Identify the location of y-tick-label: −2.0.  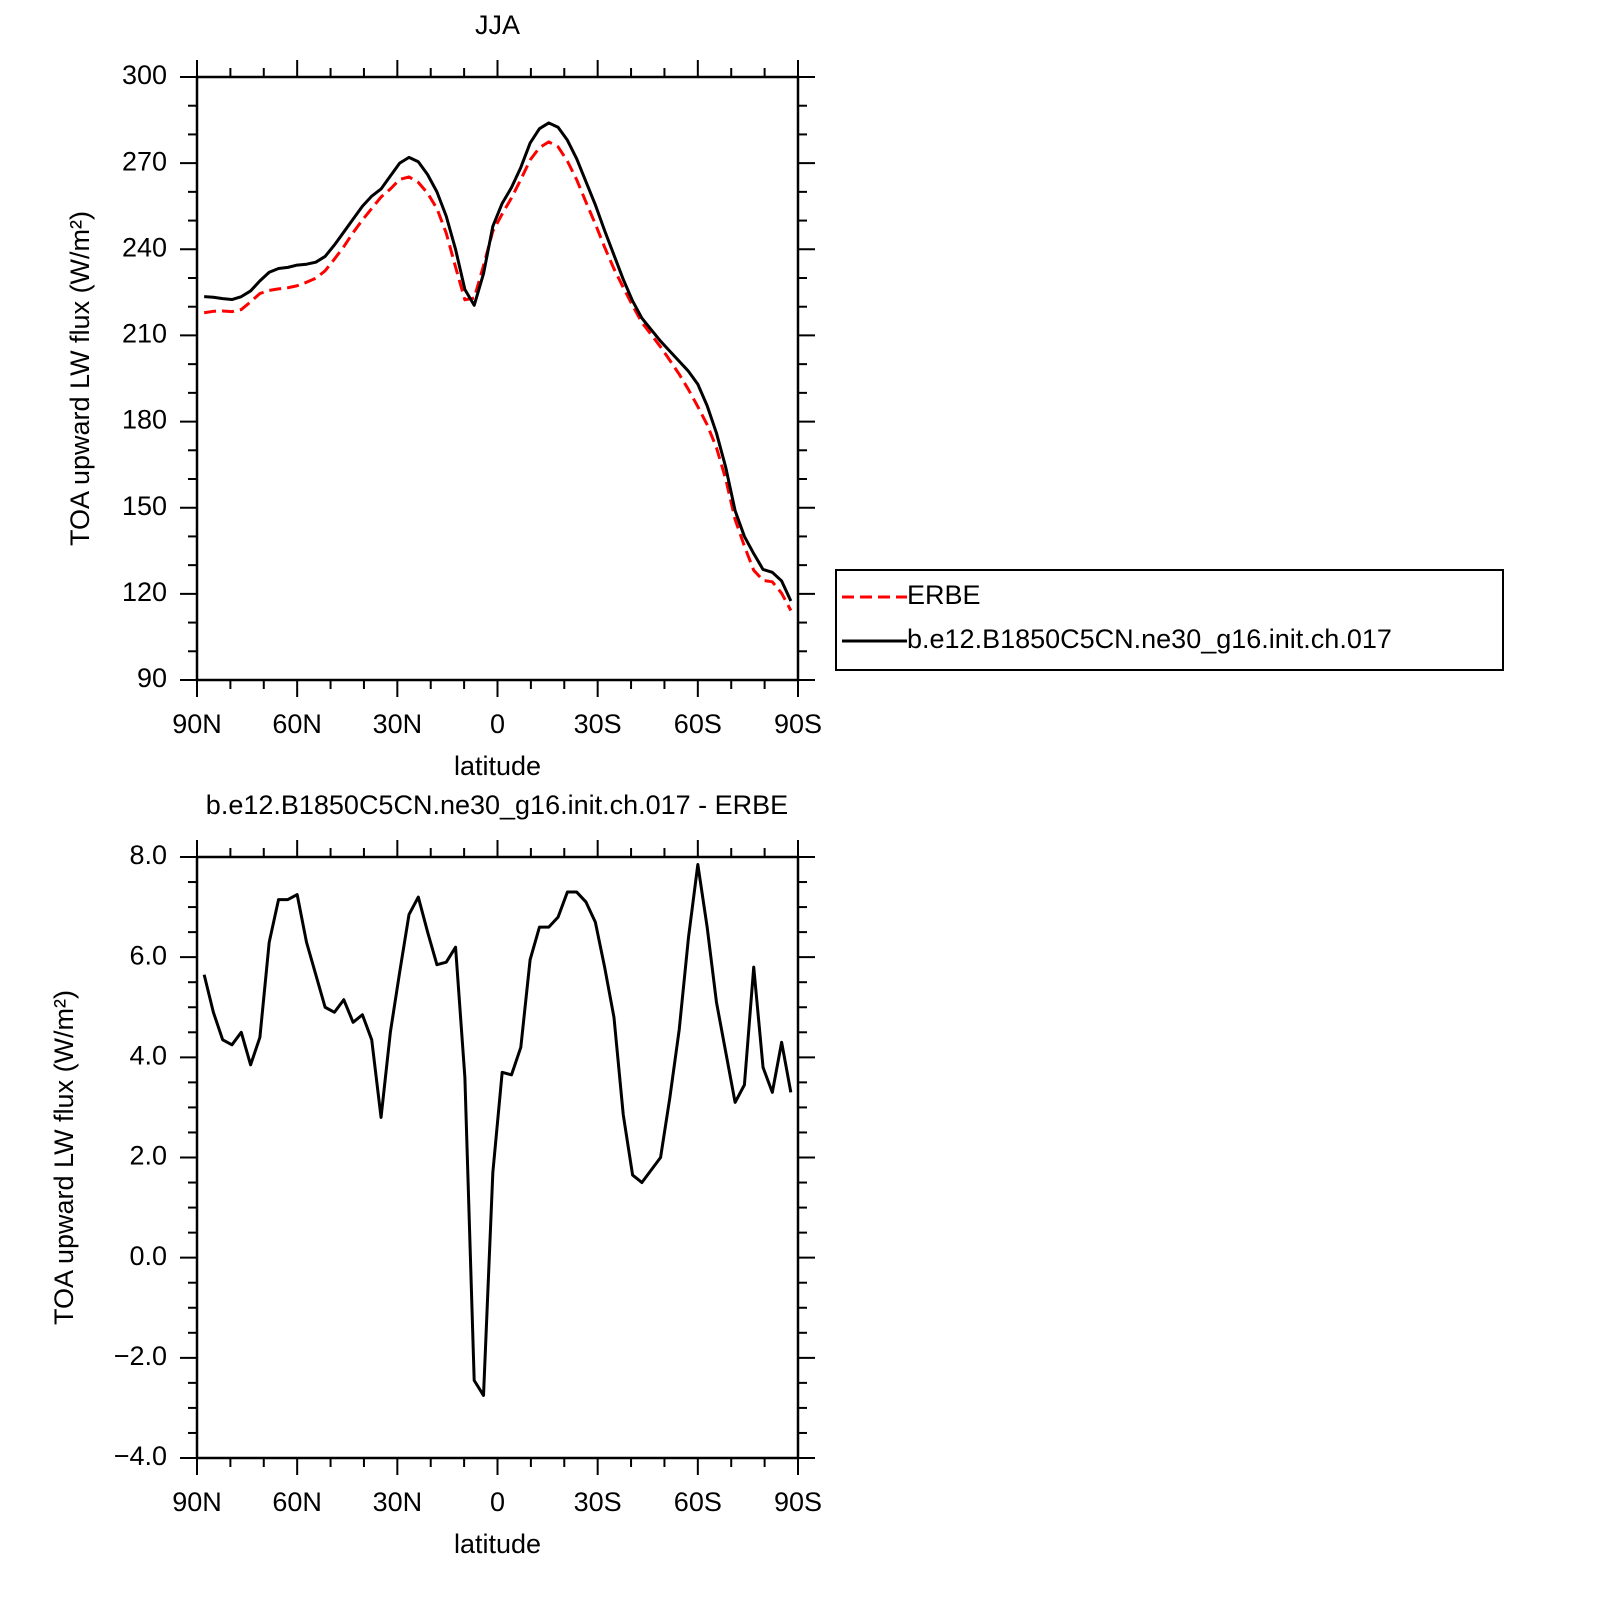
(140, 1356).